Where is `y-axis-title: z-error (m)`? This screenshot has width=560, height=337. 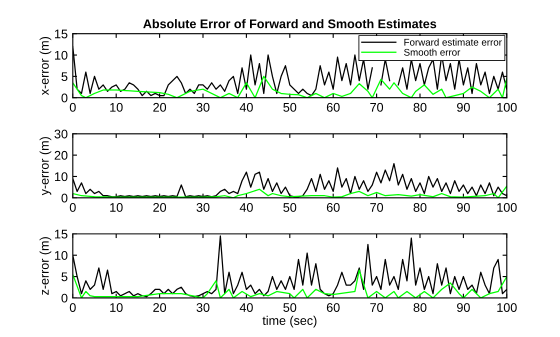
y-axis-title: z-error (m) is located at coordinates (46, 266).